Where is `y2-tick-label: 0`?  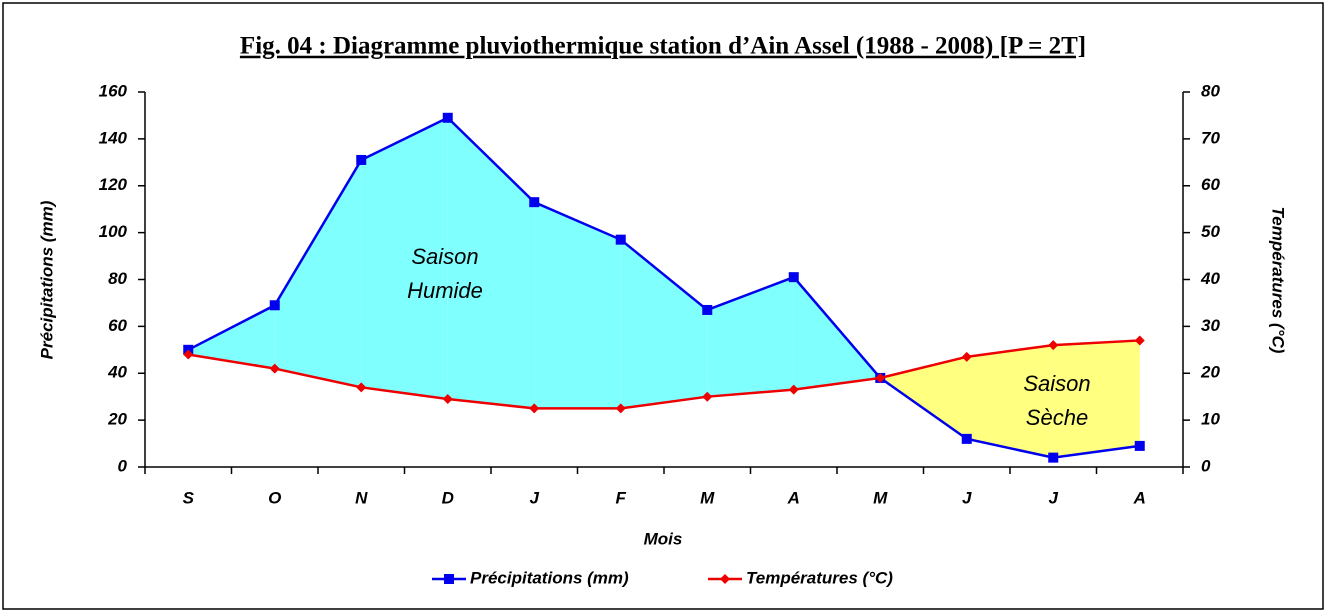
y2-tick-label: 0 is located at coordinates (1206, 465).